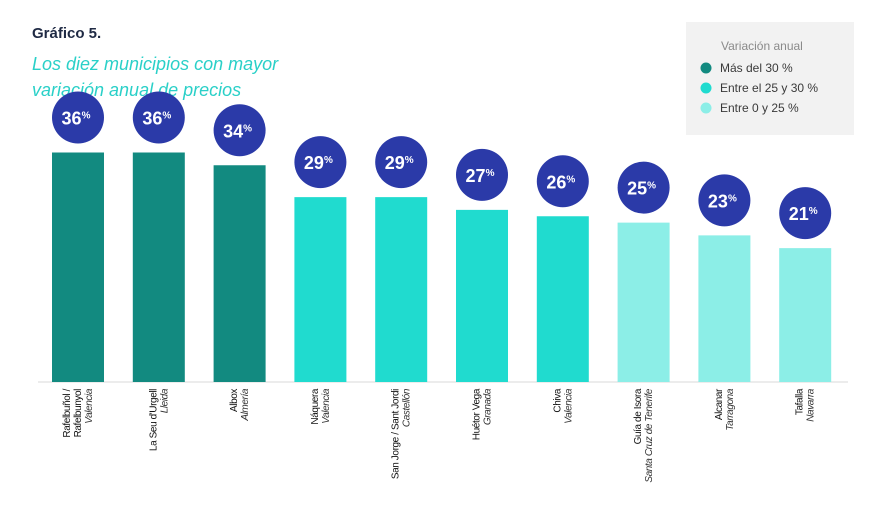  I want to click on category-label-5: San Jorge / Sant Jordi, so click(396, 434).